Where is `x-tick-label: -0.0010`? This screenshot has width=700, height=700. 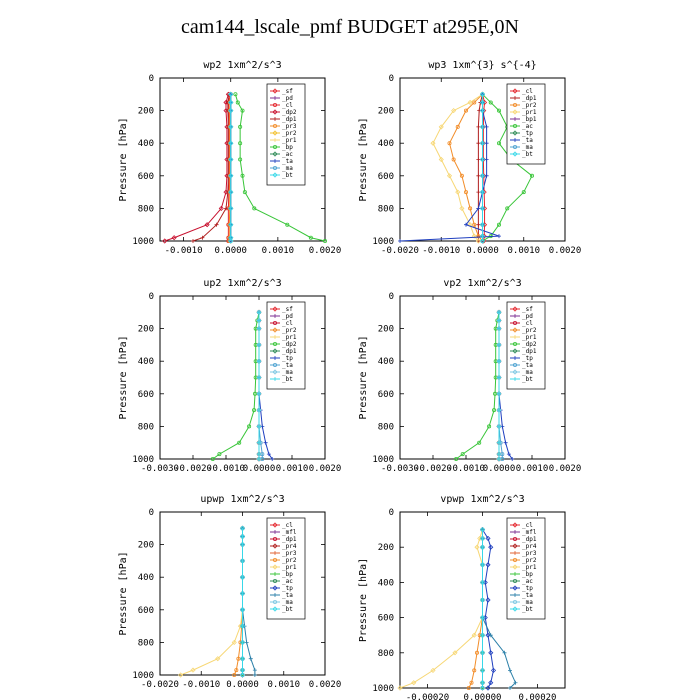
x-tick-label: -0.0010 is located at coordinates (466, 469).